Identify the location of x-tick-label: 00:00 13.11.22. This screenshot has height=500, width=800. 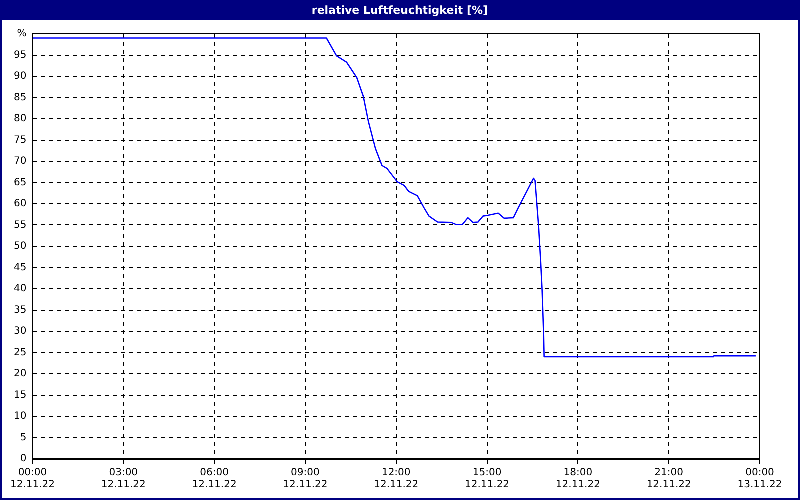
(760, 479).